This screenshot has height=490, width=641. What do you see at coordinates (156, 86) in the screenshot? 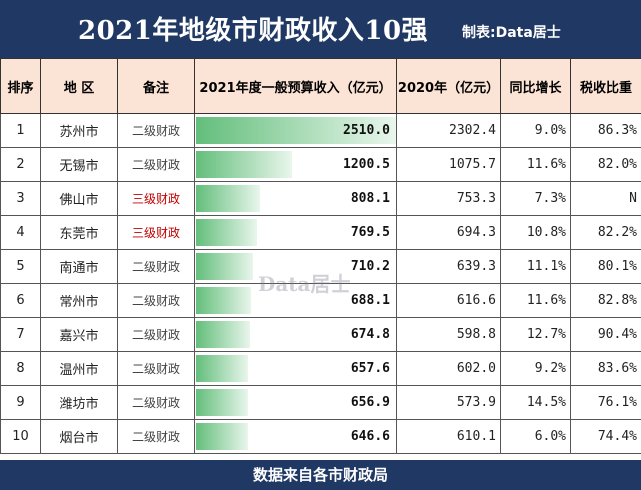
I see `col-header-note: 备注` at bounding box center [156, 86].